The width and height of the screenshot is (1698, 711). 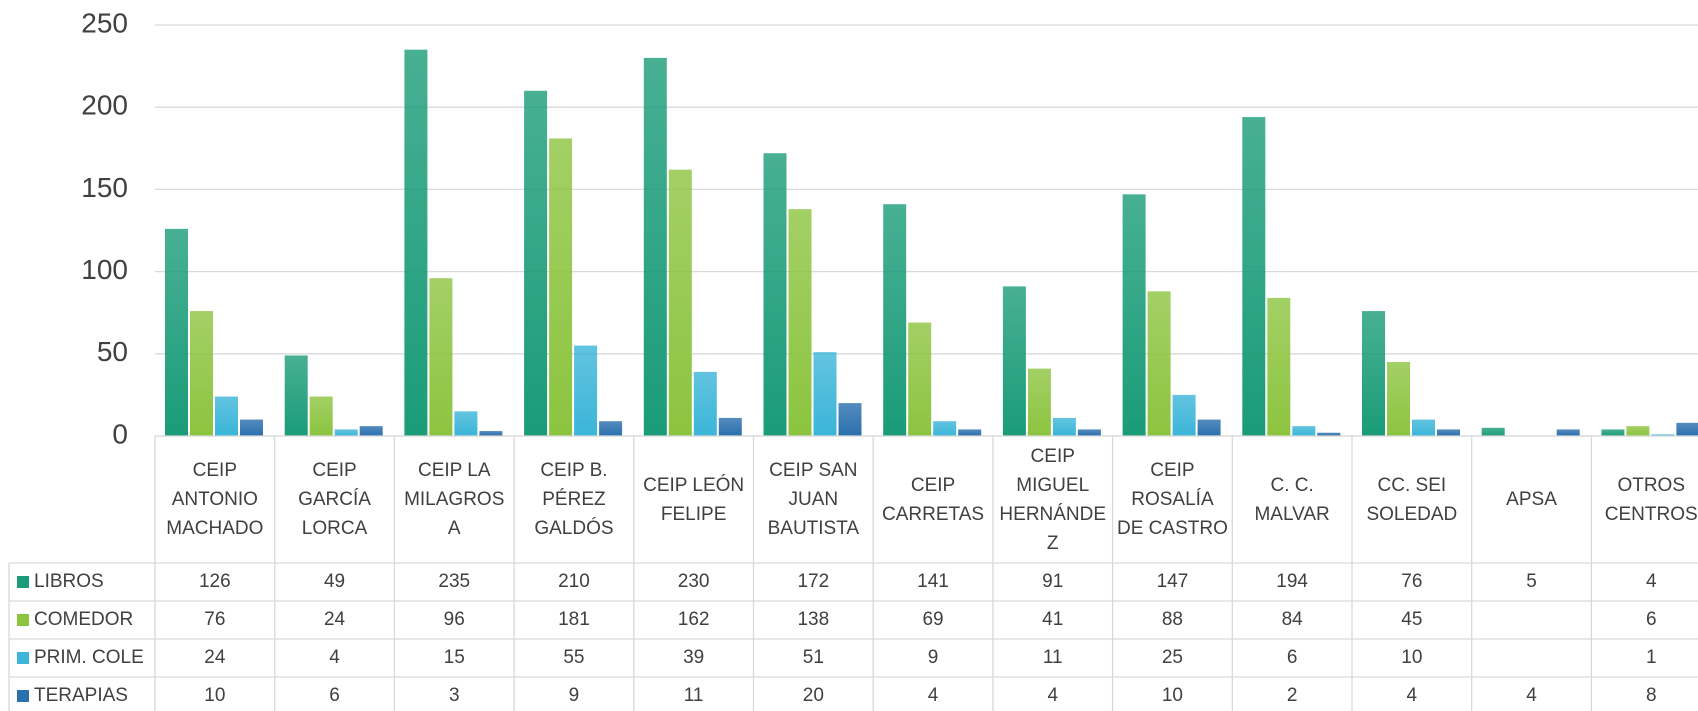 What do you see at coordinates (454, 581) in the screenshot?
I see `table-cell: 235` at bounding box center [454, 581].